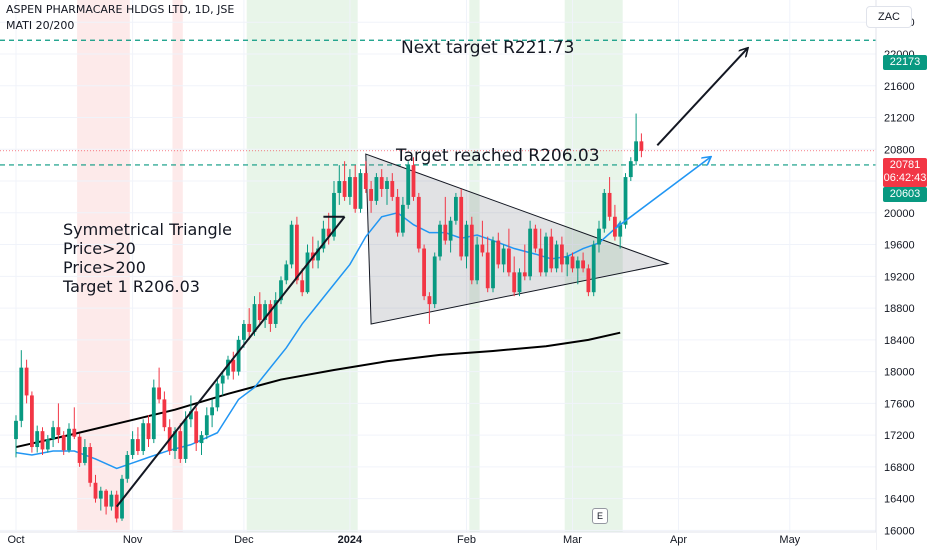  Describe the element at coordinates (899, 87) in the screenshot. I see `y-tick-label: 21600` at that location.